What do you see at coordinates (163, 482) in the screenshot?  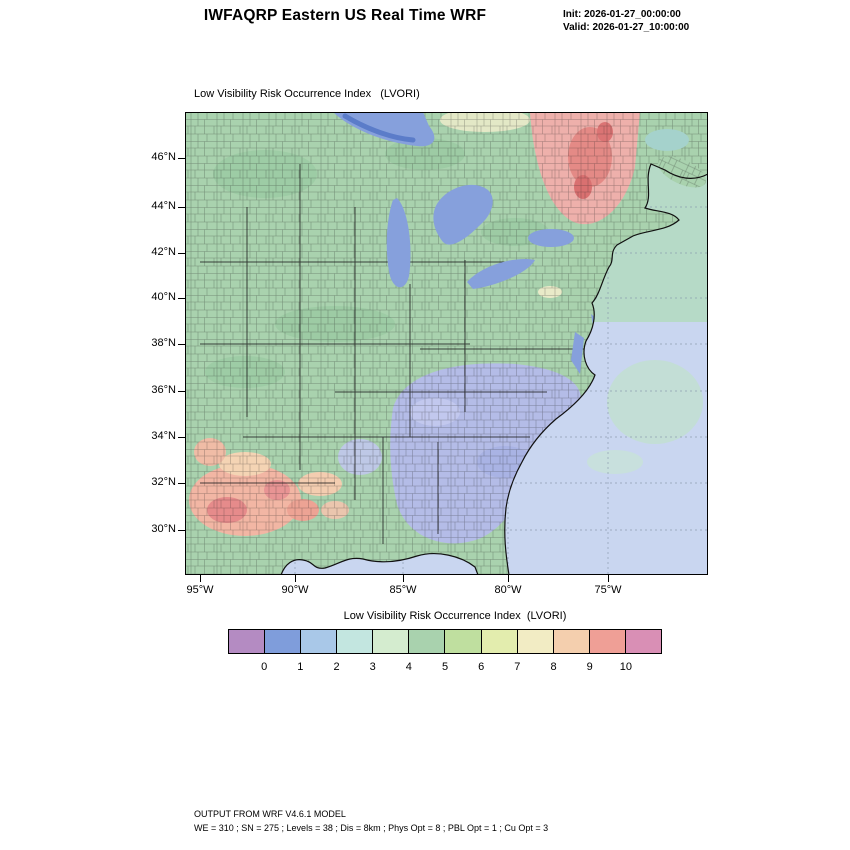 I see `lat-label-32n: 32°N` at bounding box center [163, 482].